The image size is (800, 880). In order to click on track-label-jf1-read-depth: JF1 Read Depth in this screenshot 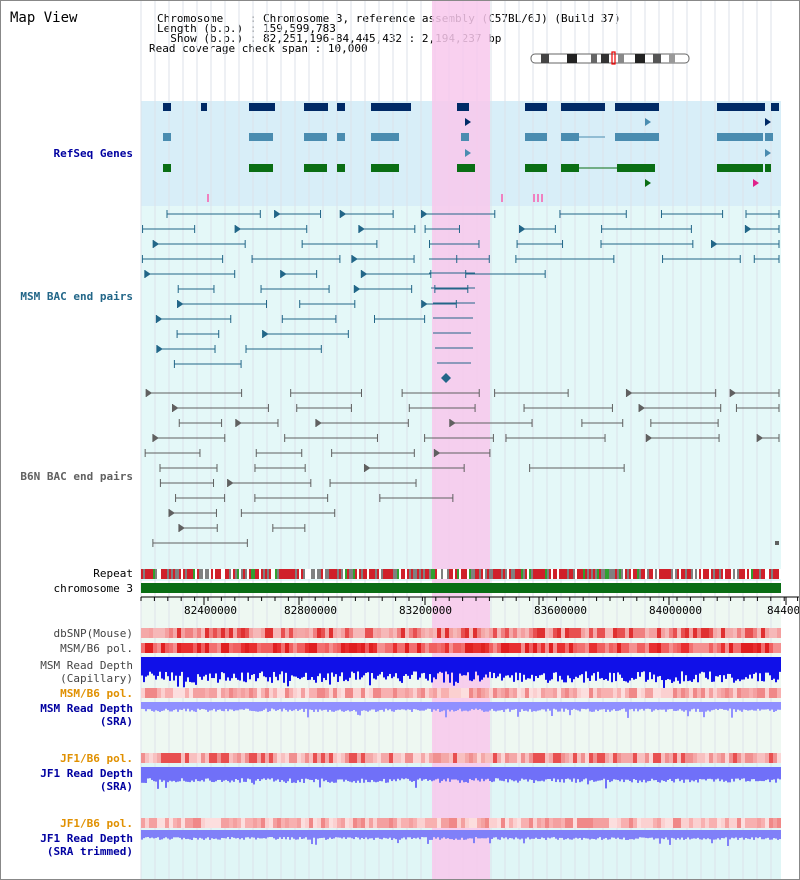, I will do `click(86, 773)`.